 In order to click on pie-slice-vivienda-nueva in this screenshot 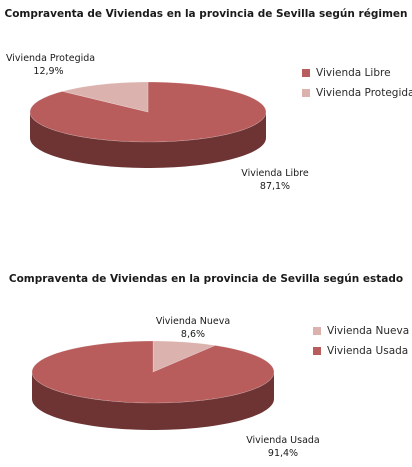, I will do `click(184, 356)`.